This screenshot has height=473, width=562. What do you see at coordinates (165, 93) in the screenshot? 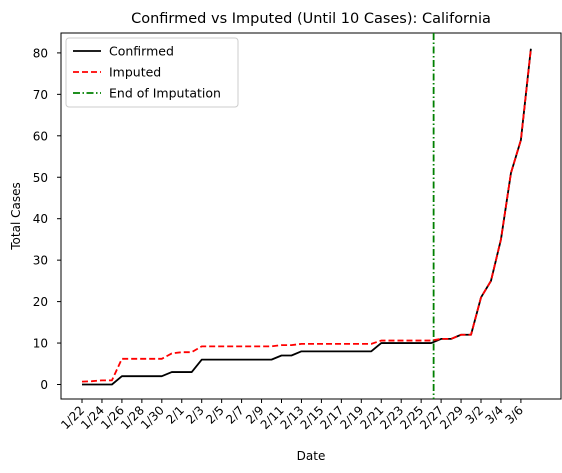
I see `legend-label-end-of-imputation: End of Imputation` at bounding box center [165, 93].